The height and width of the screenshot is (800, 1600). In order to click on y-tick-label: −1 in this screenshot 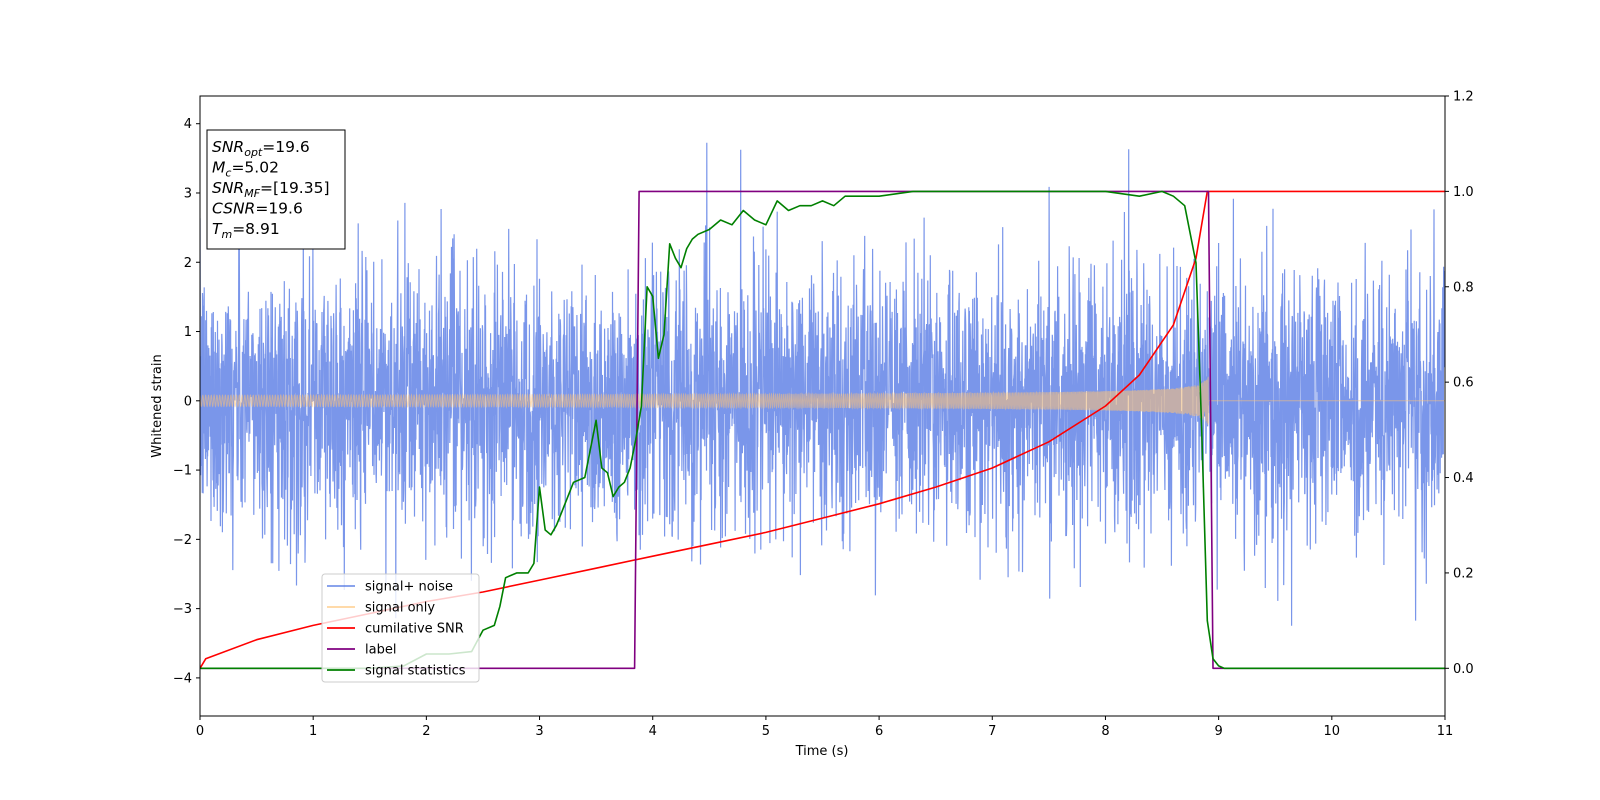, I will do `click(182, 471)`.